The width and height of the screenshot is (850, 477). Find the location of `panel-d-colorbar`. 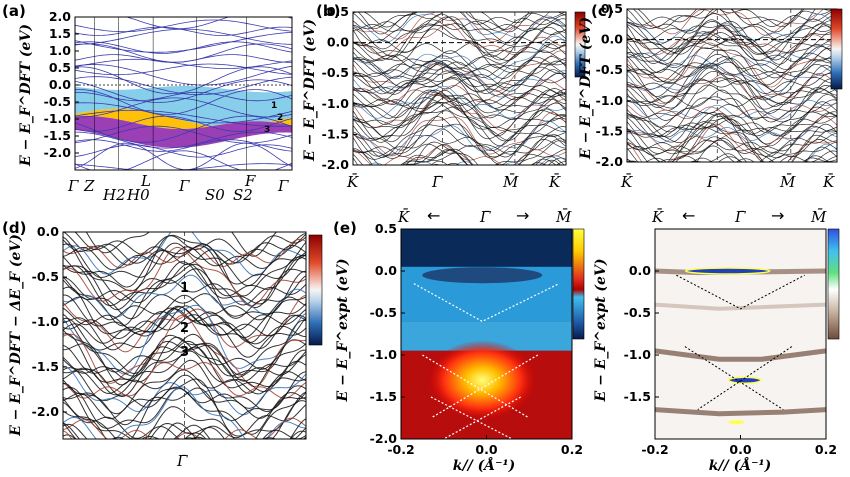

panel-d-colorbar is located at coordinates (315, 290).